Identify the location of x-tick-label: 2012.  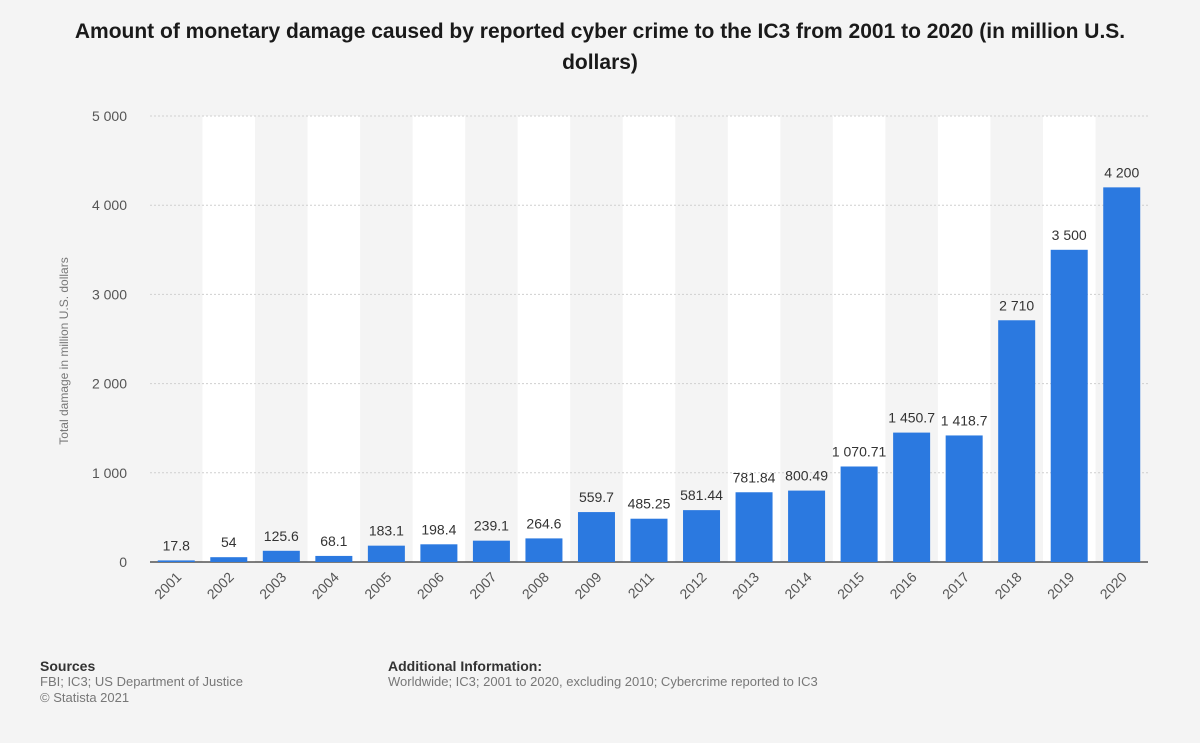
(692, 585).